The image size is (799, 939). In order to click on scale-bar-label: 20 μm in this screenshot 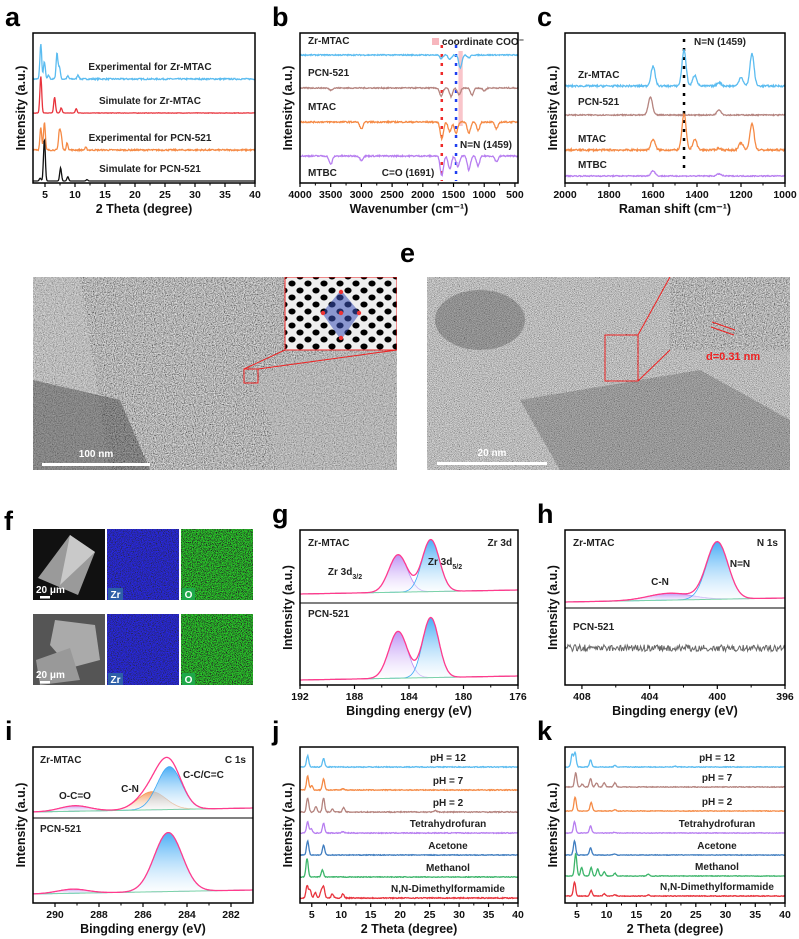, I will do `click(50, 590)`.